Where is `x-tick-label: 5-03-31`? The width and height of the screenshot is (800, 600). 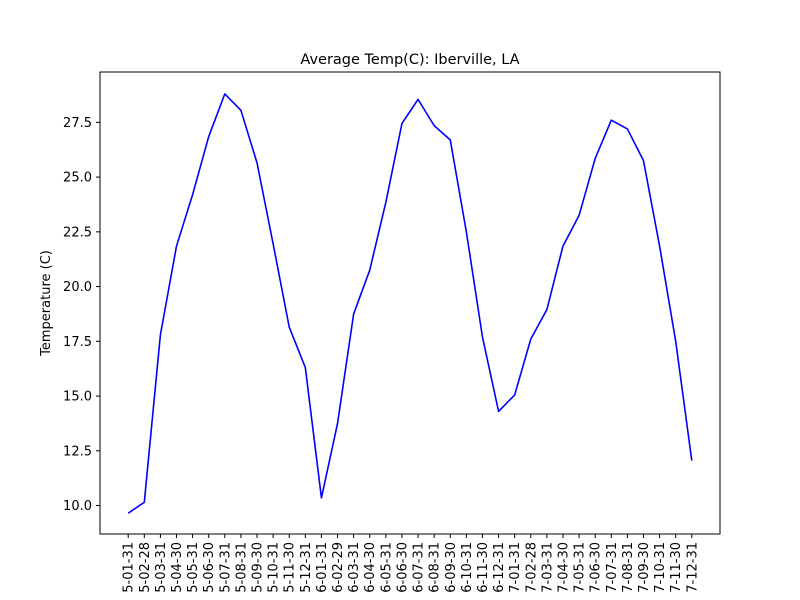
x-tick-label: 5-03-31 is located at coordinates (161, 567).